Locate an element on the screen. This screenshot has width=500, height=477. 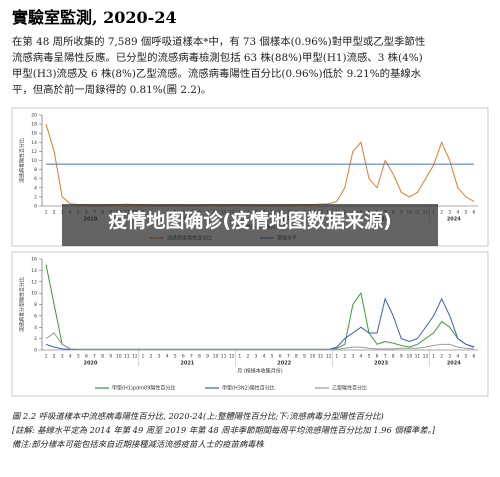
line: 平，但高於前一周錄得的 0.81%(圖 2.2)。 is located at coordinates (112, 90).